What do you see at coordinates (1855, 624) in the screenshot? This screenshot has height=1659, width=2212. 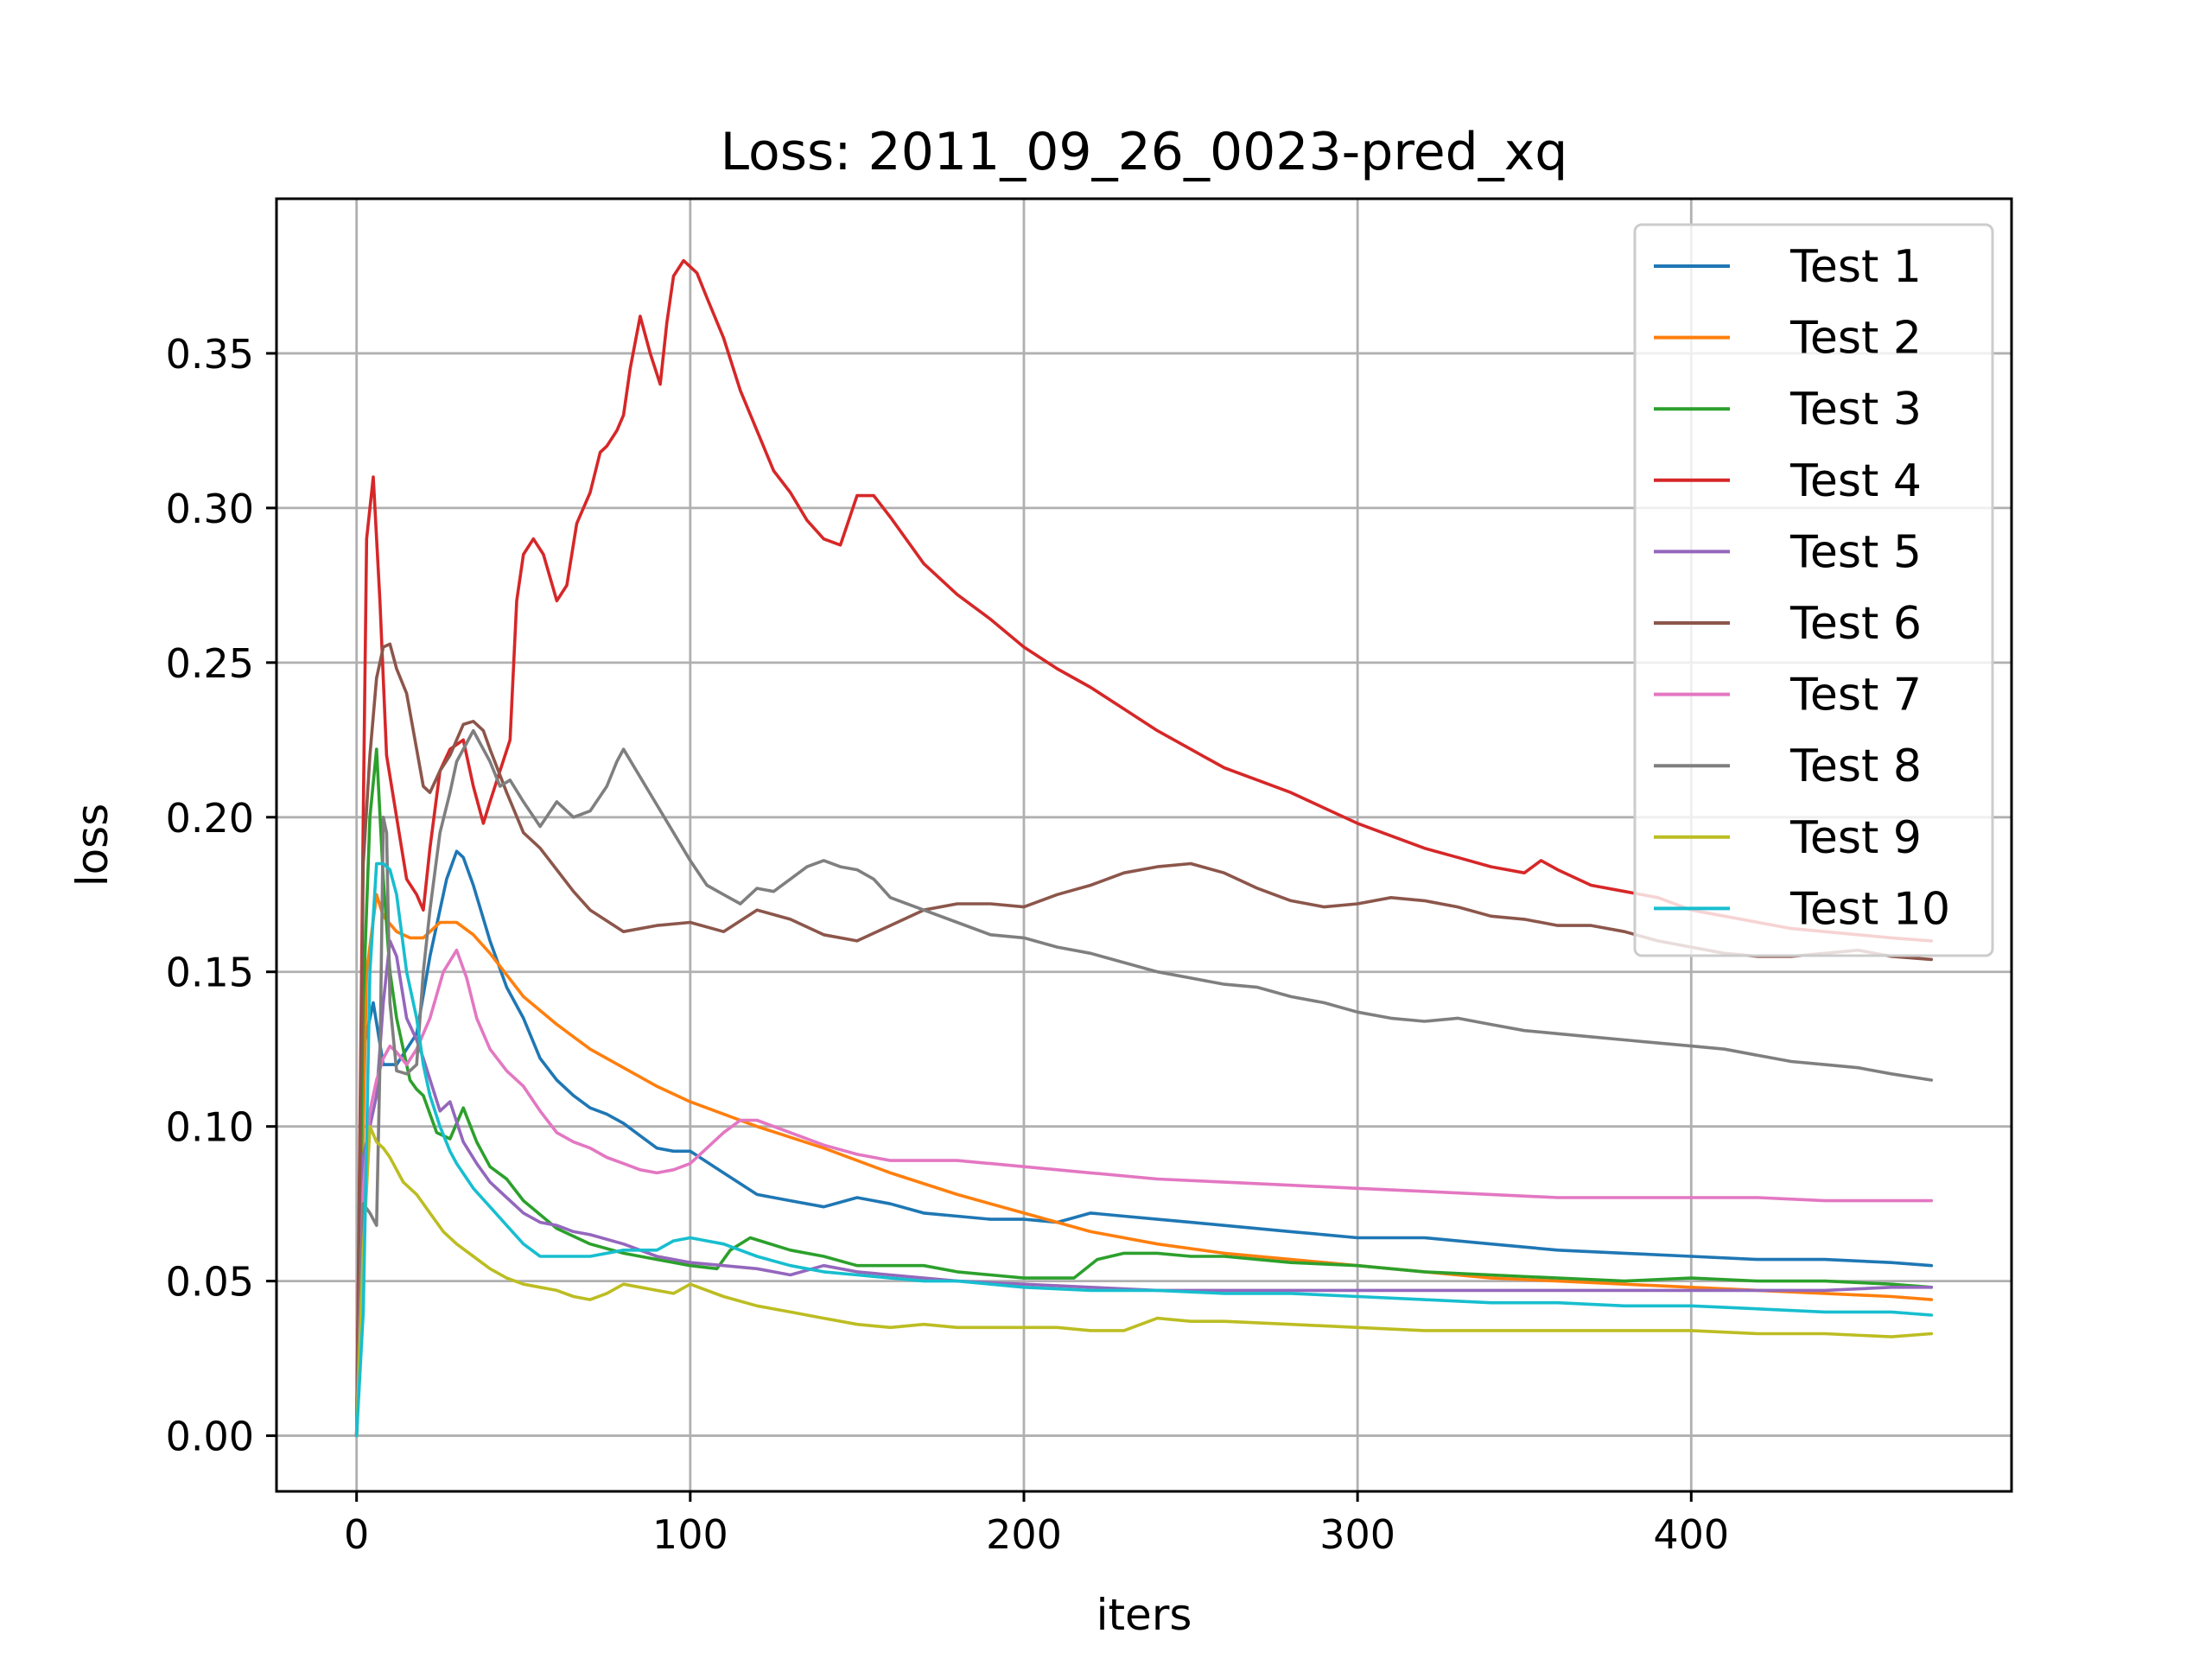 I see `legend-label-test-6: Test 6` at bounding box center [1855, 624].